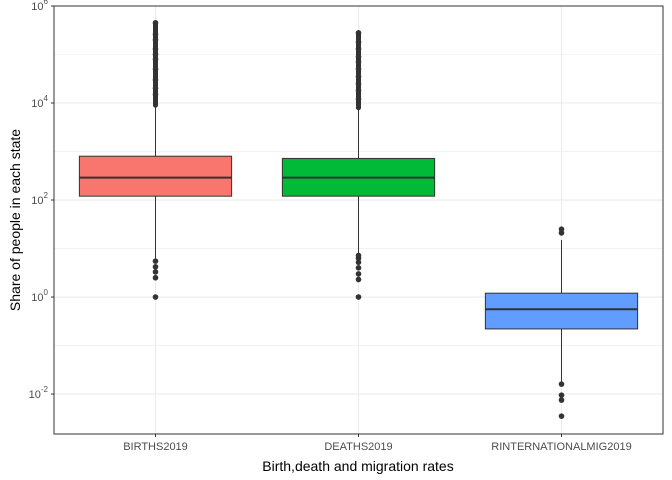 The image size is (672, 480). Describe the element at coordinates (358, 165) in the screenshot. I see `box-deaths2019` at that location.